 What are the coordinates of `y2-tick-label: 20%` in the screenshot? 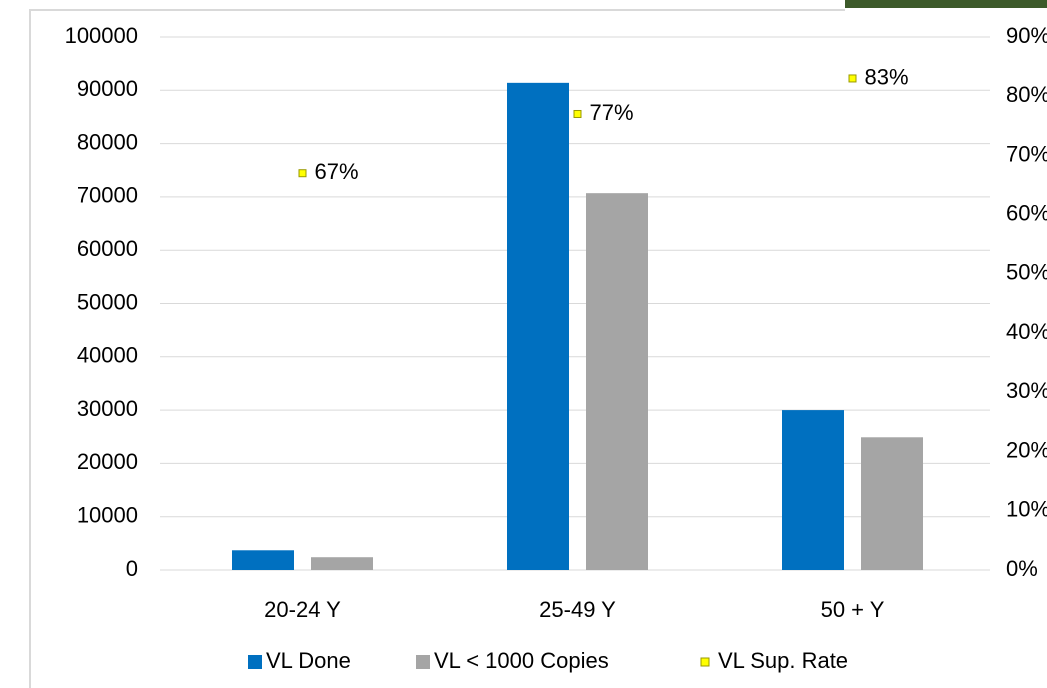 It's located at (1026, 449).